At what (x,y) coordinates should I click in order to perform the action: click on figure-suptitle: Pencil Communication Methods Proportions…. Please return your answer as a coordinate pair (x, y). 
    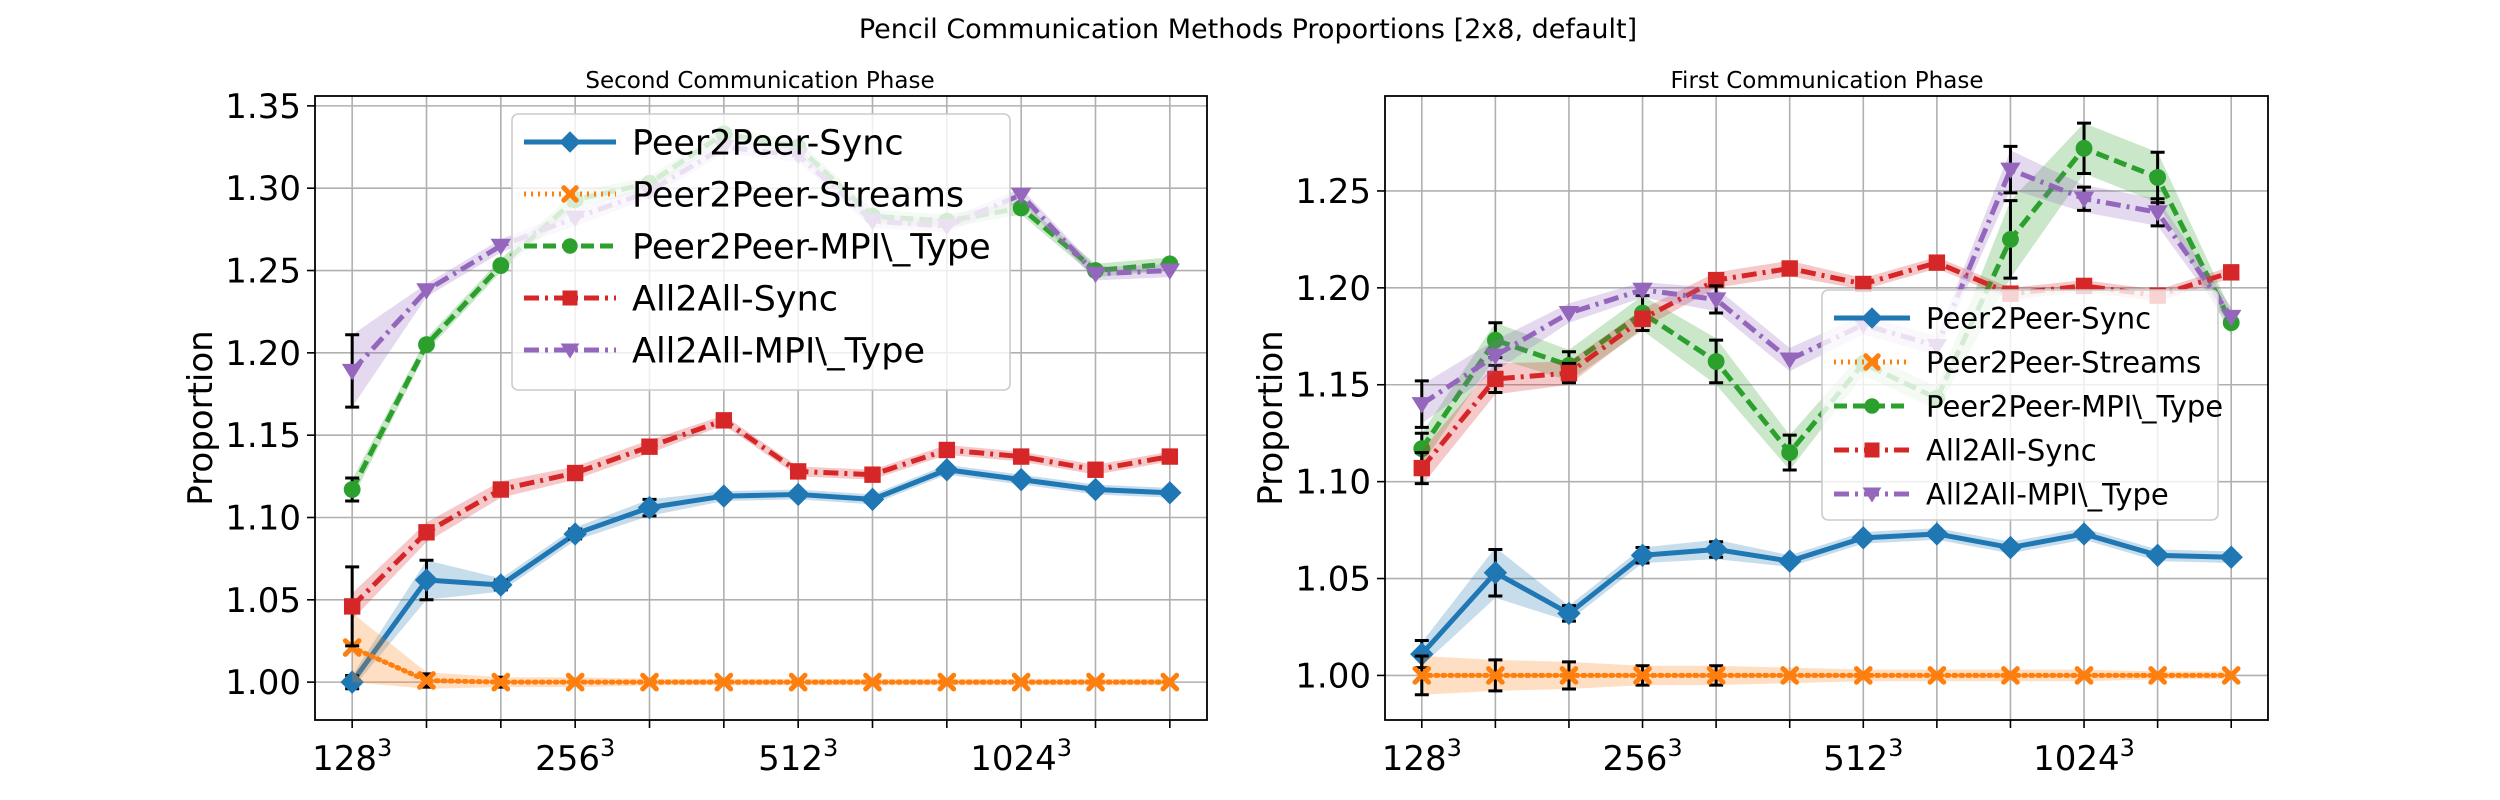
    Looking at the image, I should click on (1248, 29).